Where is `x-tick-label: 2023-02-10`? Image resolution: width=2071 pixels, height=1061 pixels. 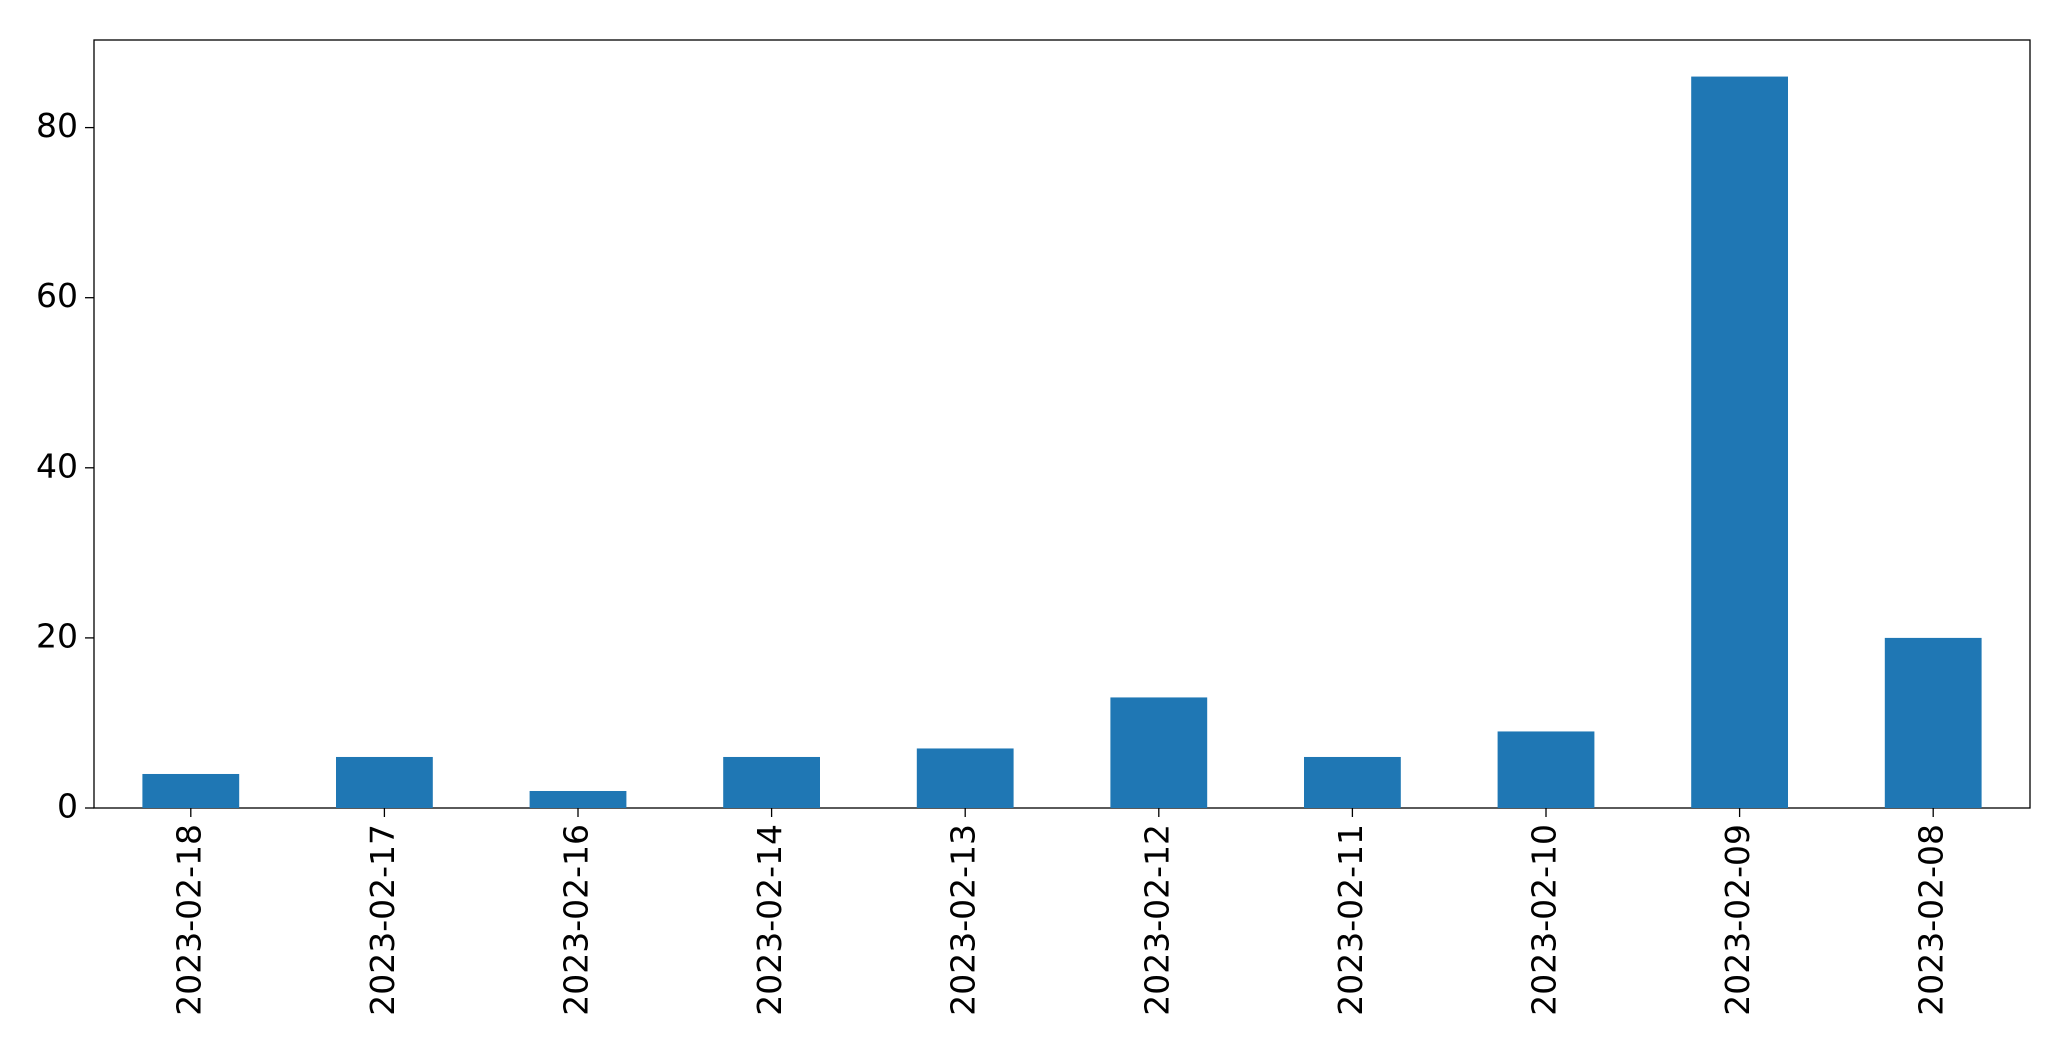 x-tick-label: 2023-02-10 is located at coordinates (1544, 920).